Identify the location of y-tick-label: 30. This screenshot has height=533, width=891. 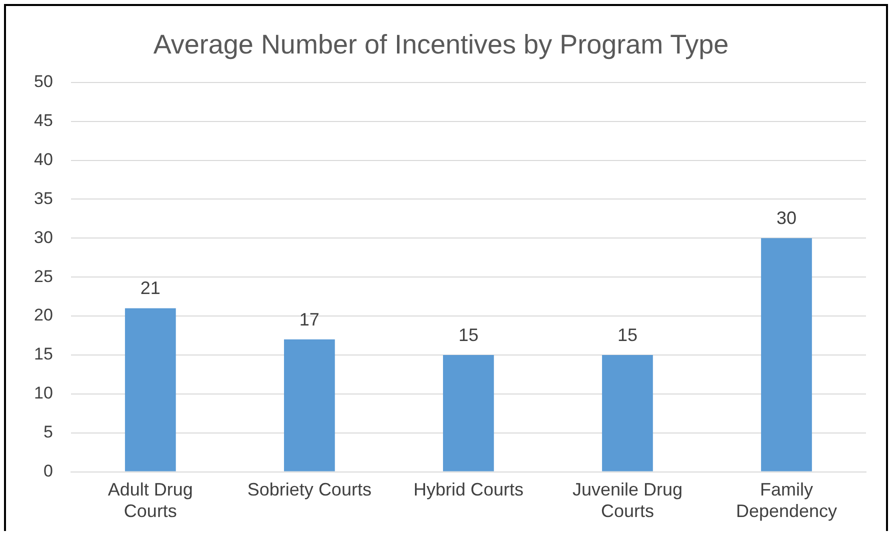
(43, 237).